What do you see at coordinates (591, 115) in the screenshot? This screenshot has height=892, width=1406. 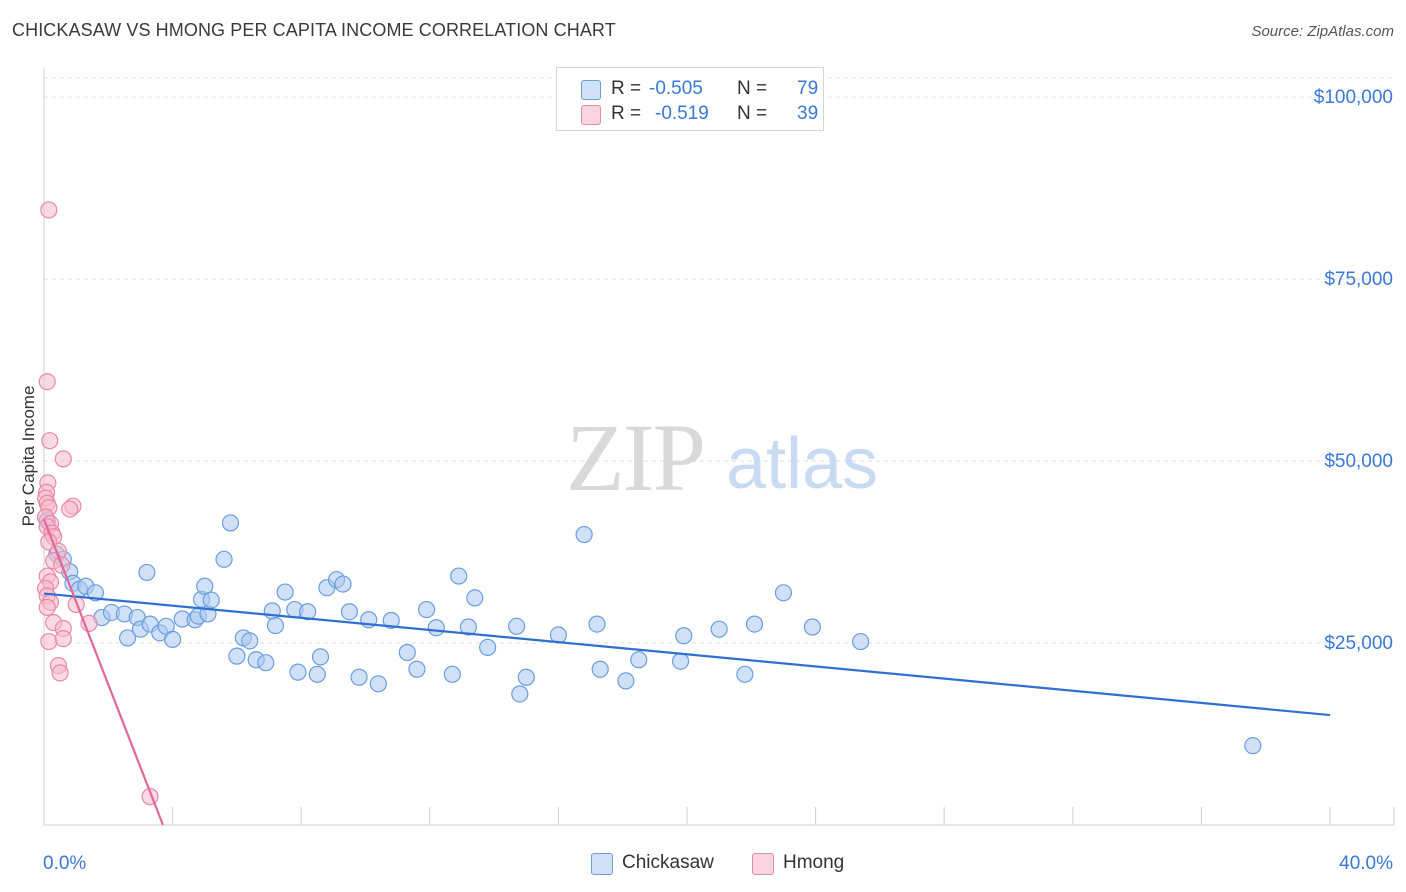 I see `legend-swatch-hmong` at bounding box center [591, 115].